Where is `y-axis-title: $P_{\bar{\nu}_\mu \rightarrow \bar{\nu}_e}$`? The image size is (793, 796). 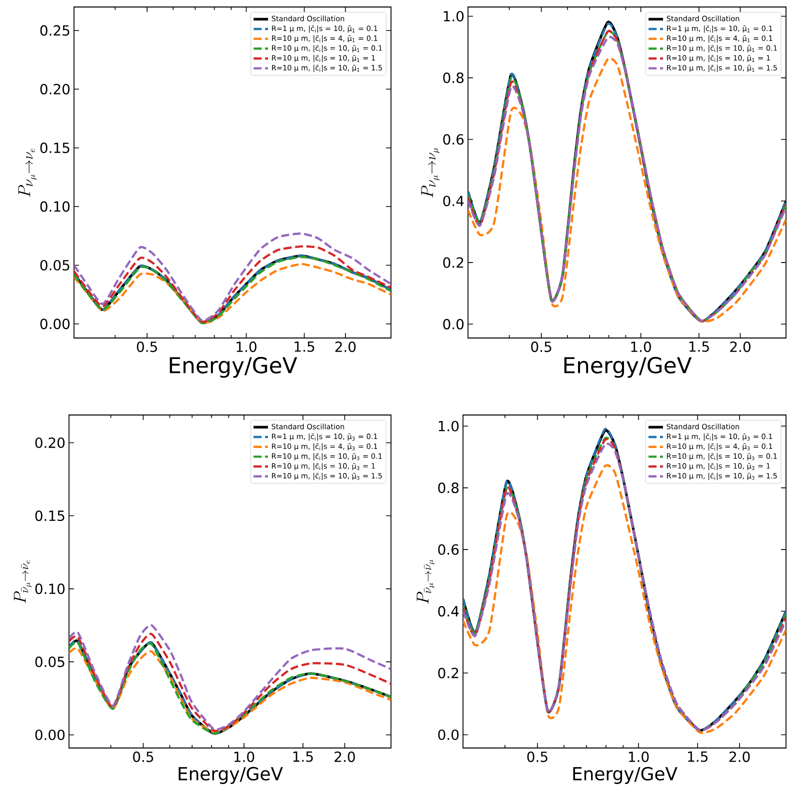
y-axis-title: $P_{\bar{\nu}_\mu \rightarrow \bar{\nu}_e}$ is located at coordinates (23, 582).